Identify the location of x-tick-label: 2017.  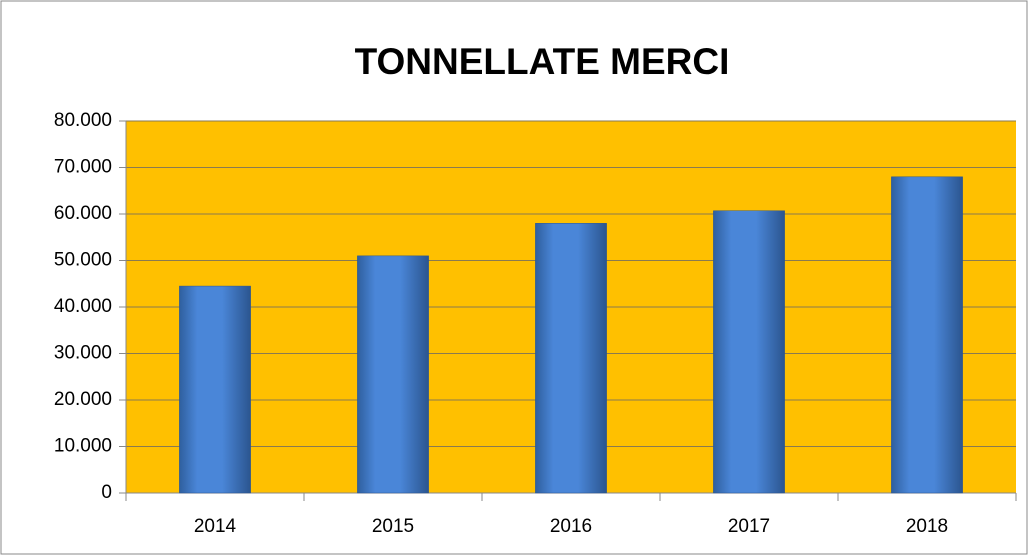
(749, 526).